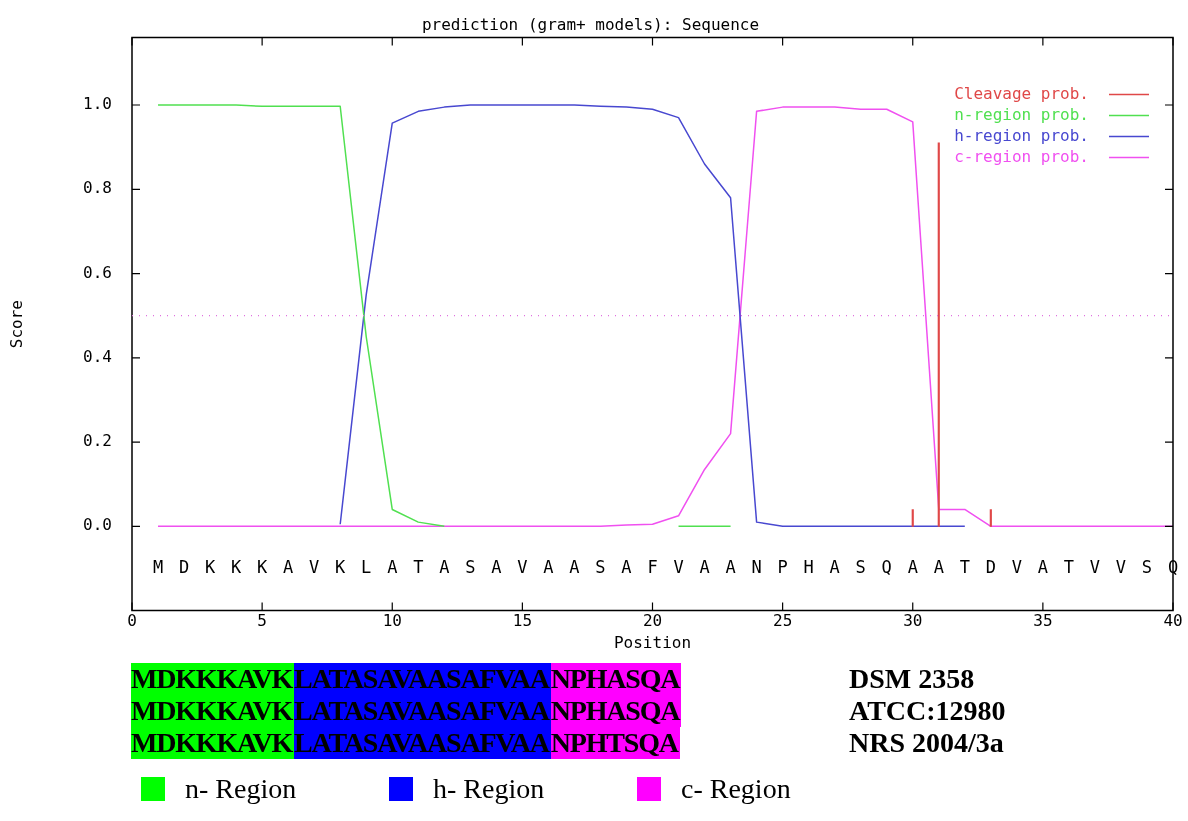 The image size is (1188, 821). What do you see at coordinates (590, 25) in the screenshot?
I see `chart-title: prediction (gram+ models): Sequence` at bounding box center [590, 25].